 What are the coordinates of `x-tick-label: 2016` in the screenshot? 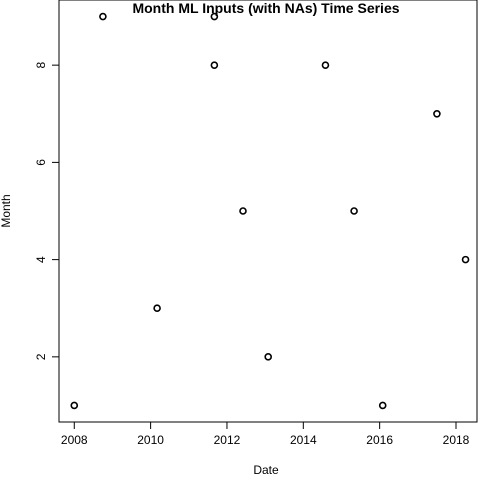 It's located at (379, 440).